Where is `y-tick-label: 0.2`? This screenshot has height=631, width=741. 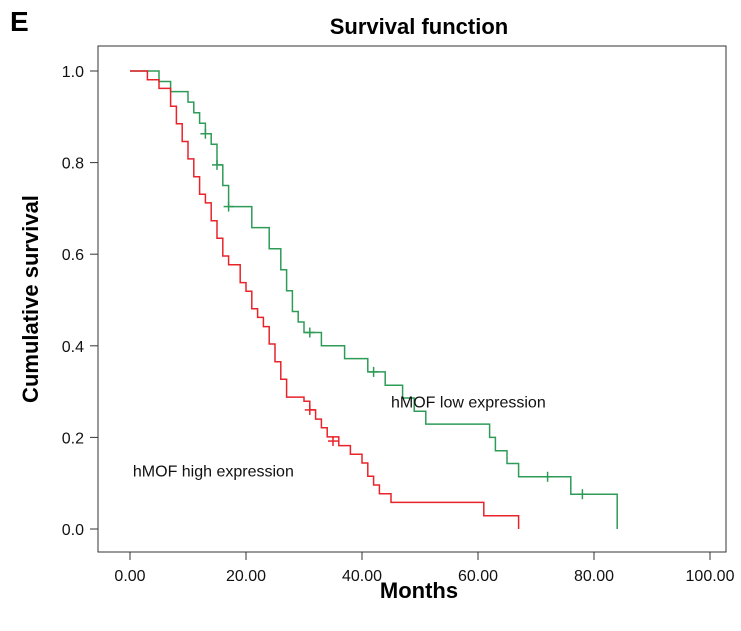
y-tick-label: 0.2 is located at coordinates (73, 438).